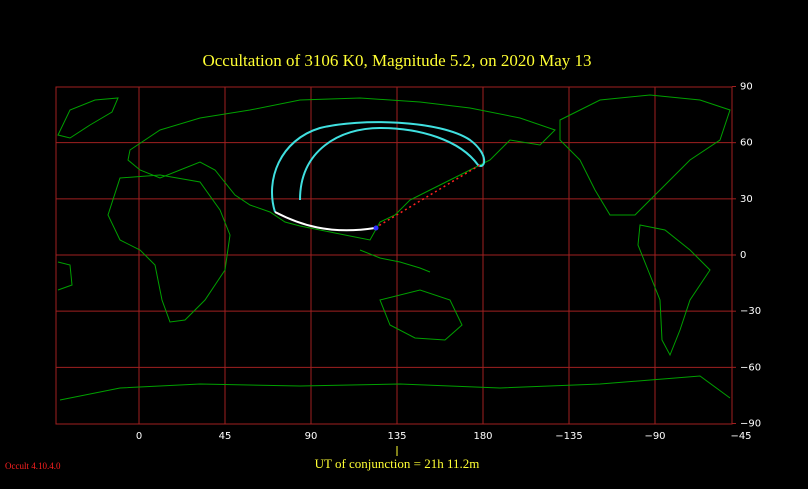 The height and width of the screenshot is (489, 808). What do you see at coordinates (746, 86) in the screenshot?
I see `lat-tick-label: 90` at bounding box center [746, 86].